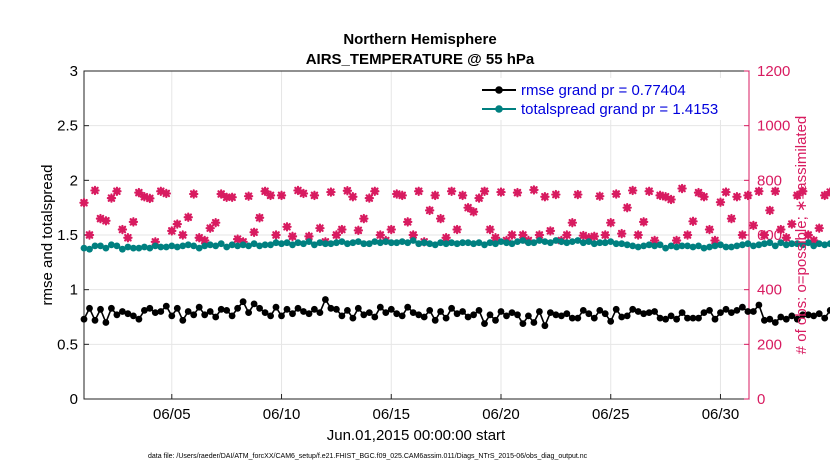  What do you see at coordinates (67, 344) in the screenshot?
I see `y-left-tick-label: 0.5` at bounding box center [67, 344].